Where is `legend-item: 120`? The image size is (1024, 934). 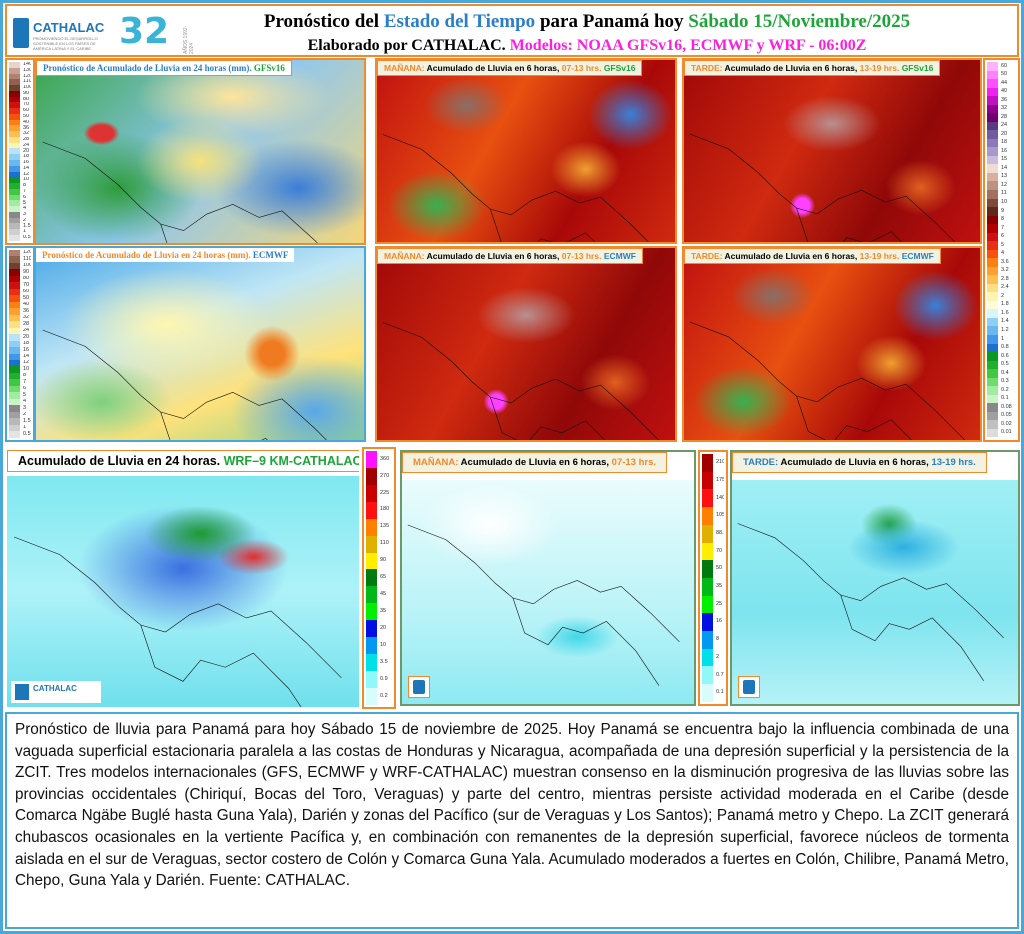
legend-item: 120 is located at coordinates (20, 253).